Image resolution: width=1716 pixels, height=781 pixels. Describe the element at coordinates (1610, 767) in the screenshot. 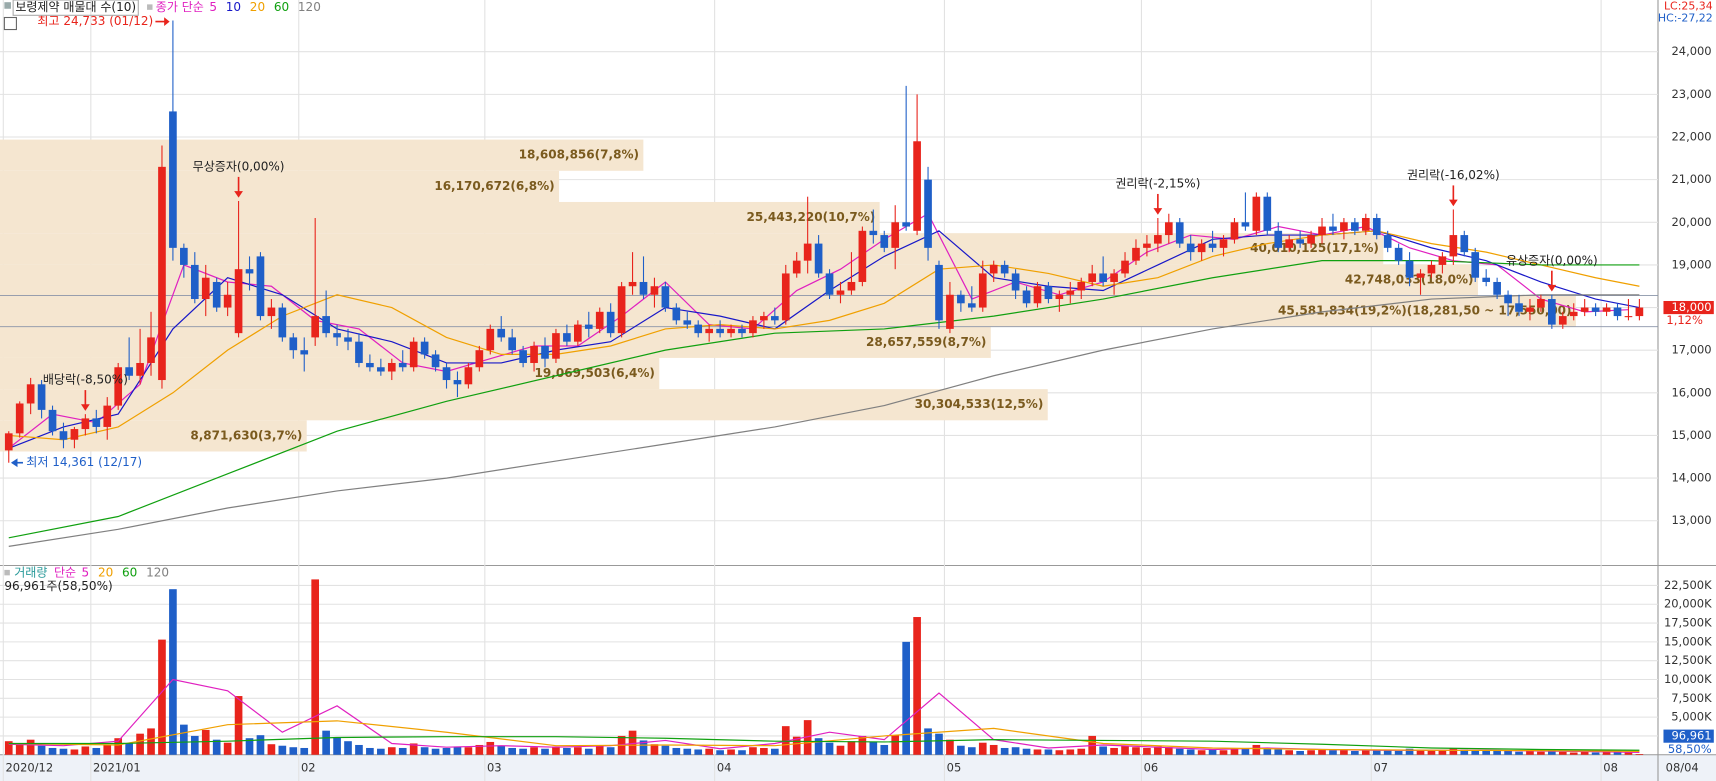

I see `x-tick-label: 08` at that location.